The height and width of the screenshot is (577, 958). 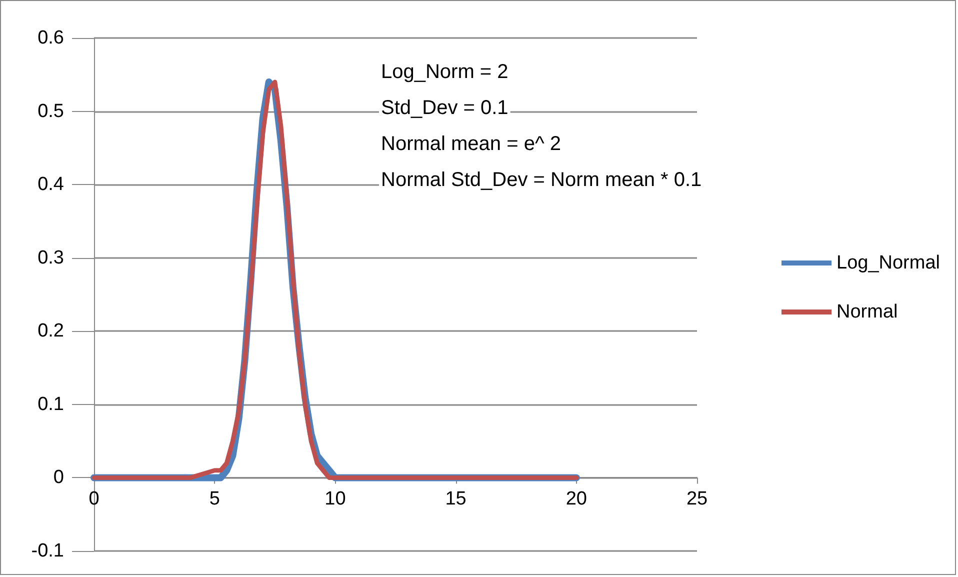 What do you see at coordinates (51, 404) in the screenshot?
I see `y-tick-label: 0.1` at bounding box center [51, 404].